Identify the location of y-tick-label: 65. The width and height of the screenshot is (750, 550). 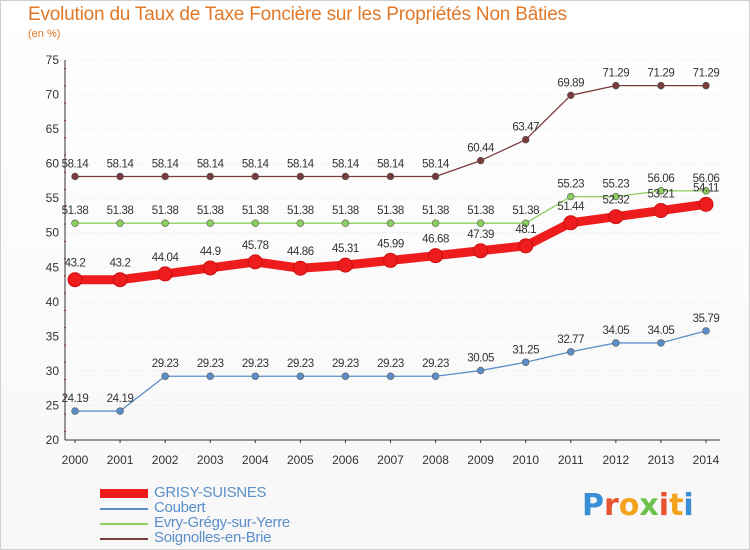
(53, 129).